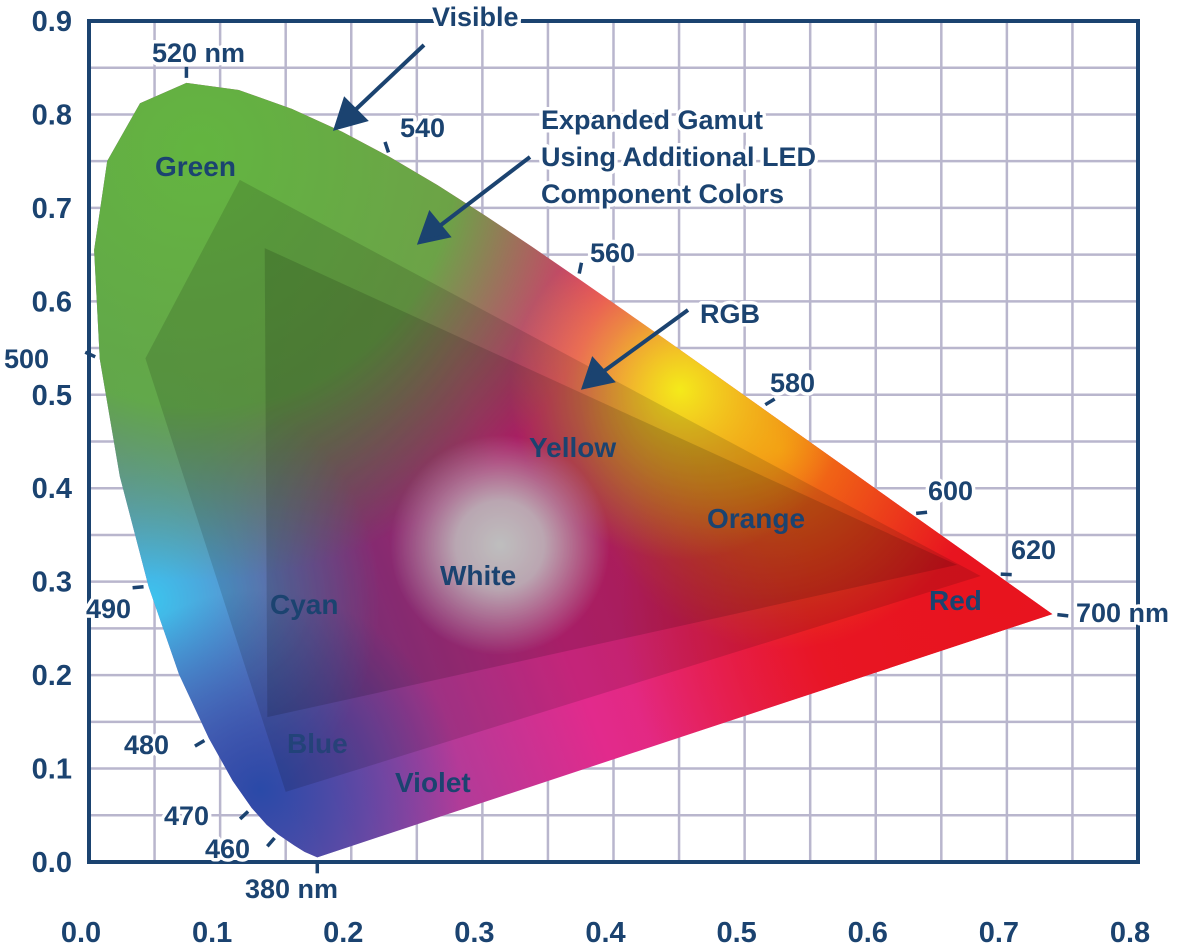  Describe the element at coordinates (662, 194) in the screenshot. I see `expanded-gamut-label-line3: Component Colors` at that location.